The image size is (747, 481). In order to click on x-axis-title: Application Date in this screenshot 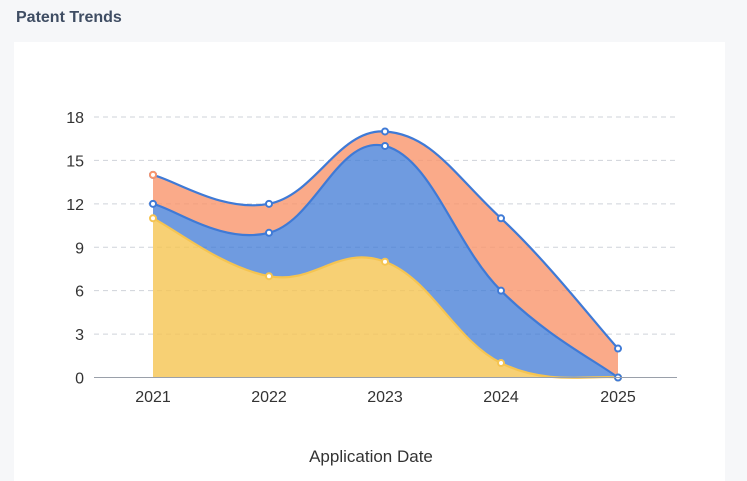, I will do `click(371, 456)`.